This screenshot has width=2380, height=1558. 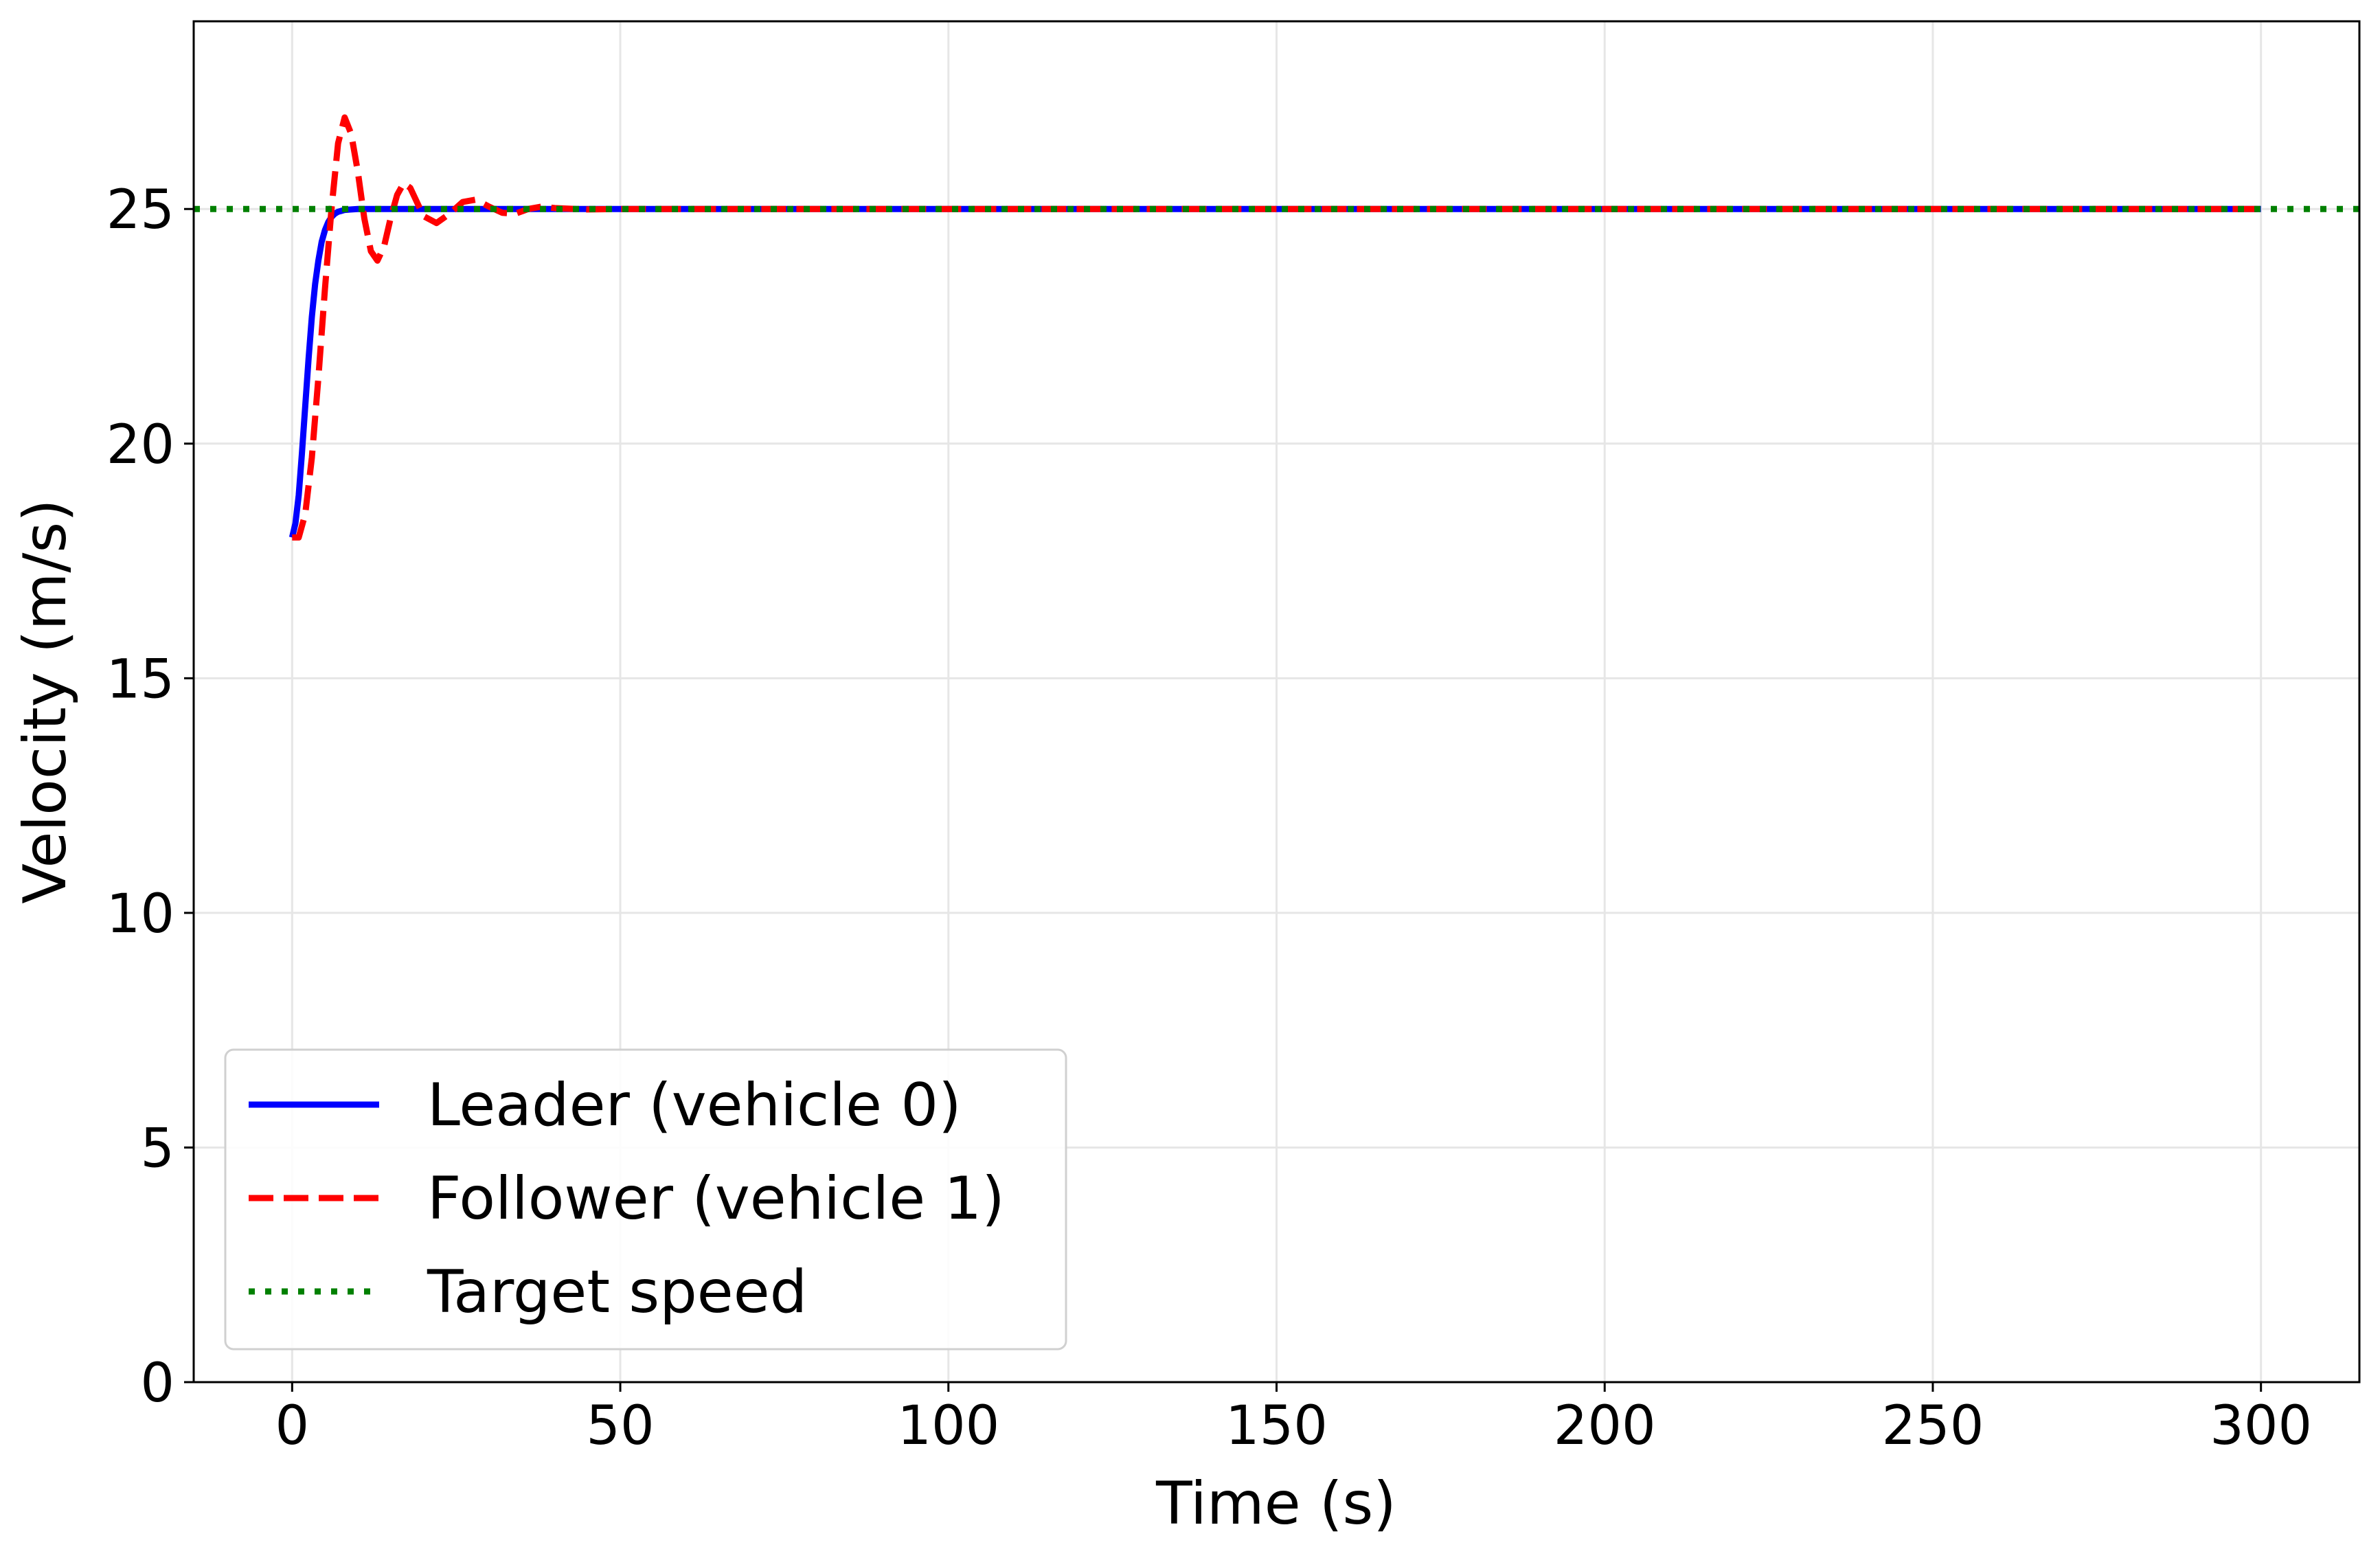 I want to click on y-tick-label: 25, so click(x=140, y=210).